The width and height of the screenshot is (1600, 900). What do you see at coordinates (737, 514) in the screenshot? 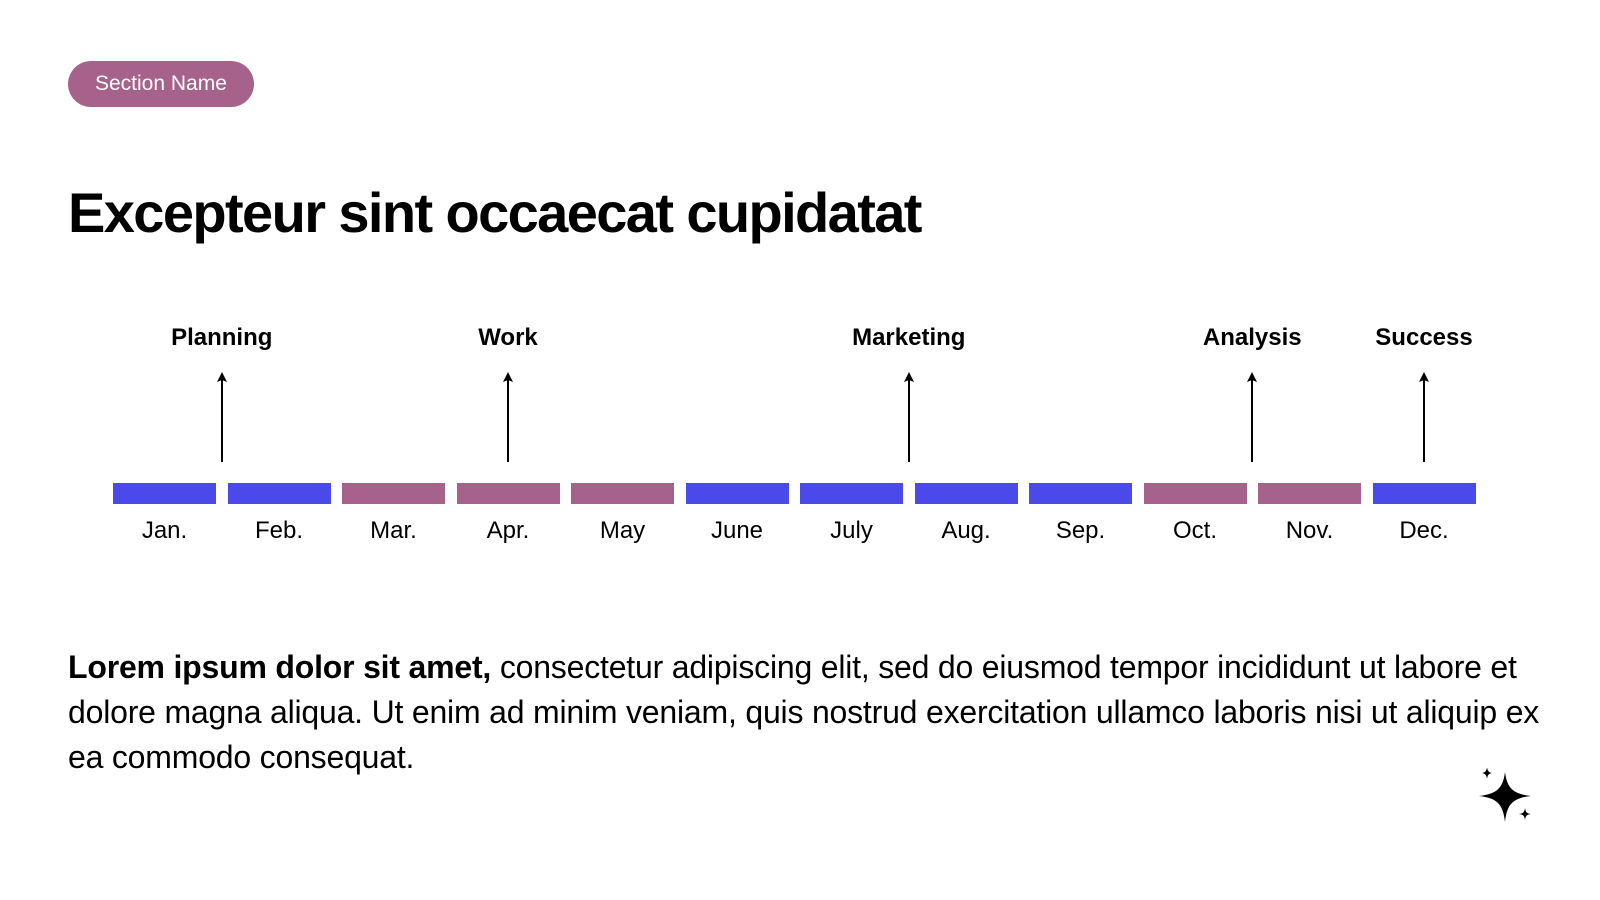
I see `timeline-month: June` at bounding box center [737, 514].